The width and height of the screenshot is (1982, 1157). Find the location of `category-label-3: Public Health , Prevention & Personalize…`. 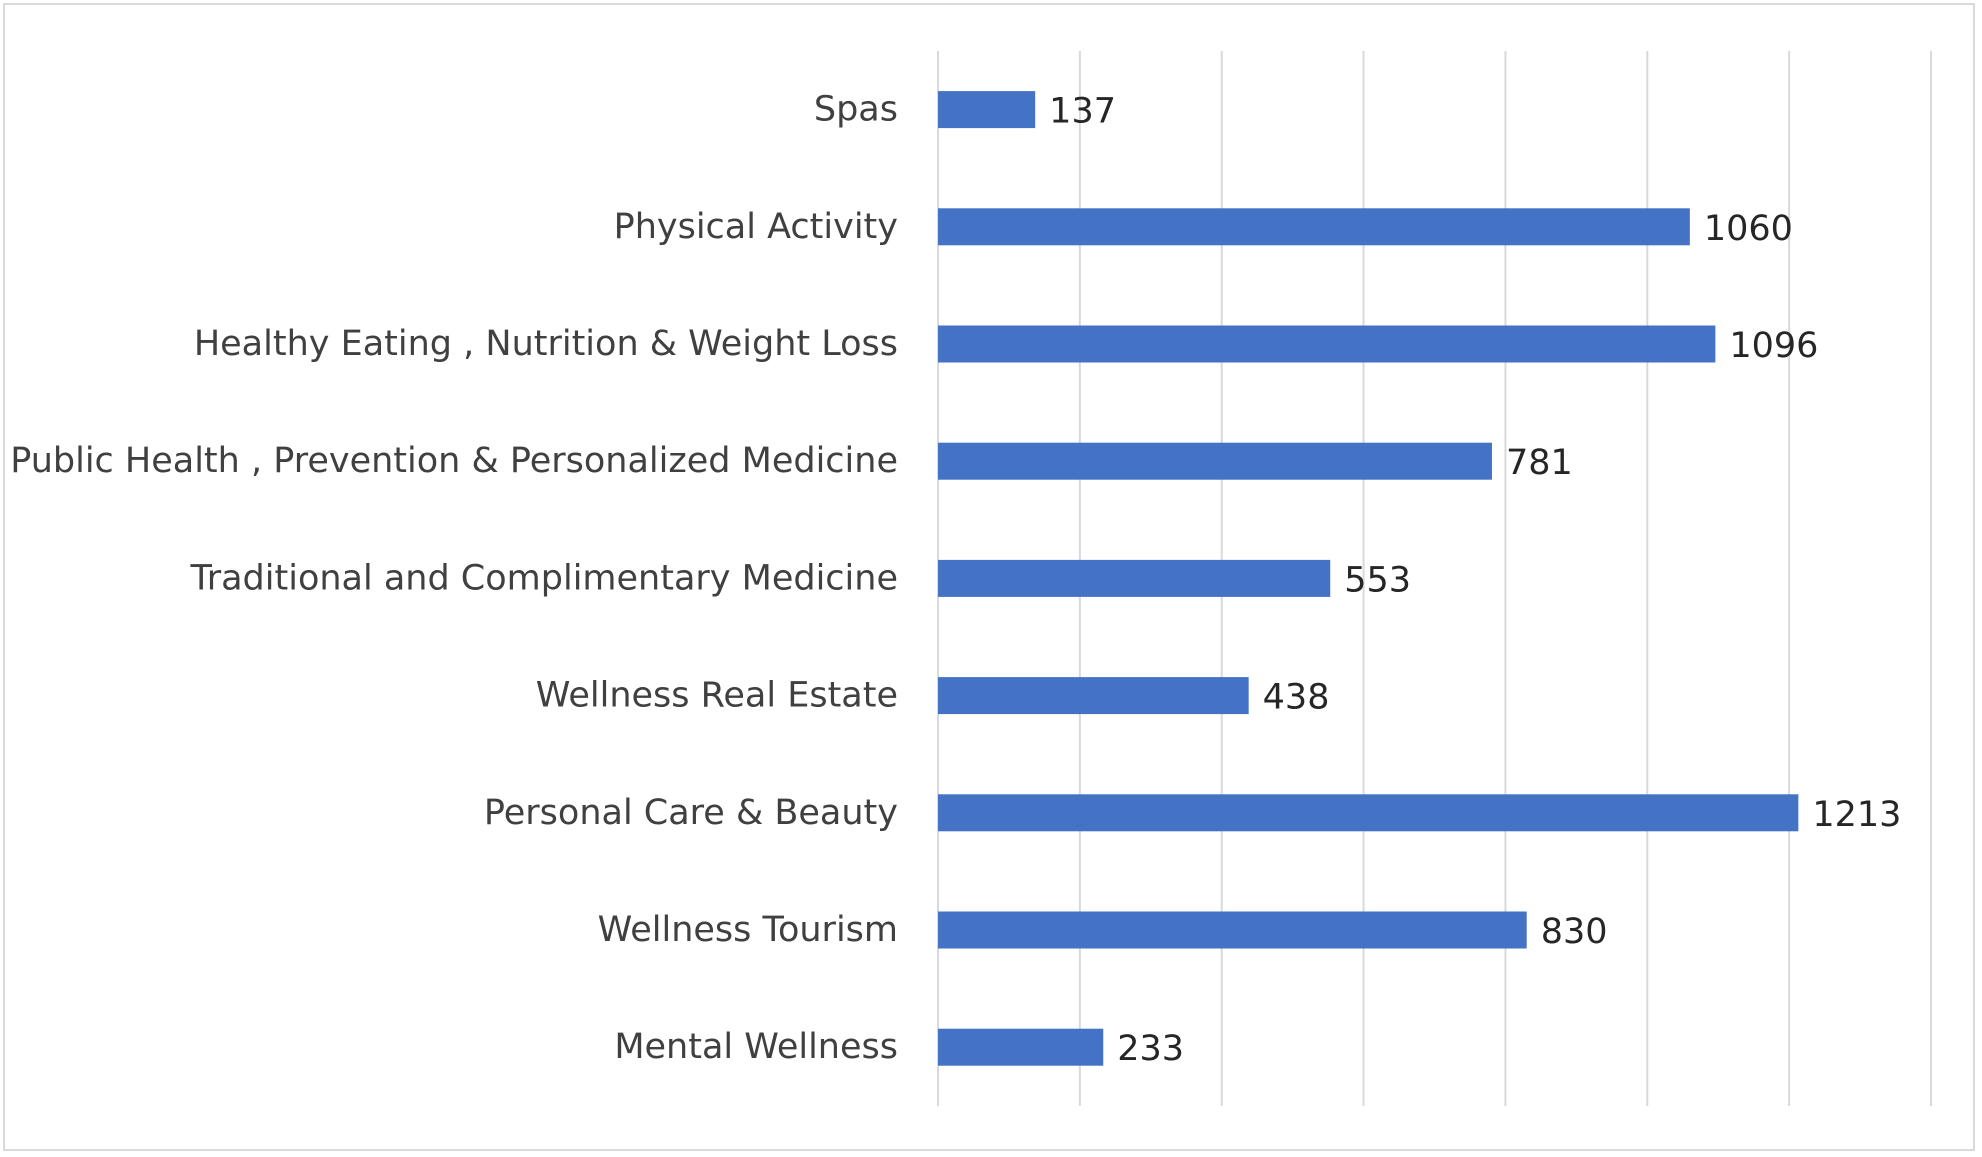

category-label-3: Public Health , Prevention & Personalize… is located at coordinates (454, 461).